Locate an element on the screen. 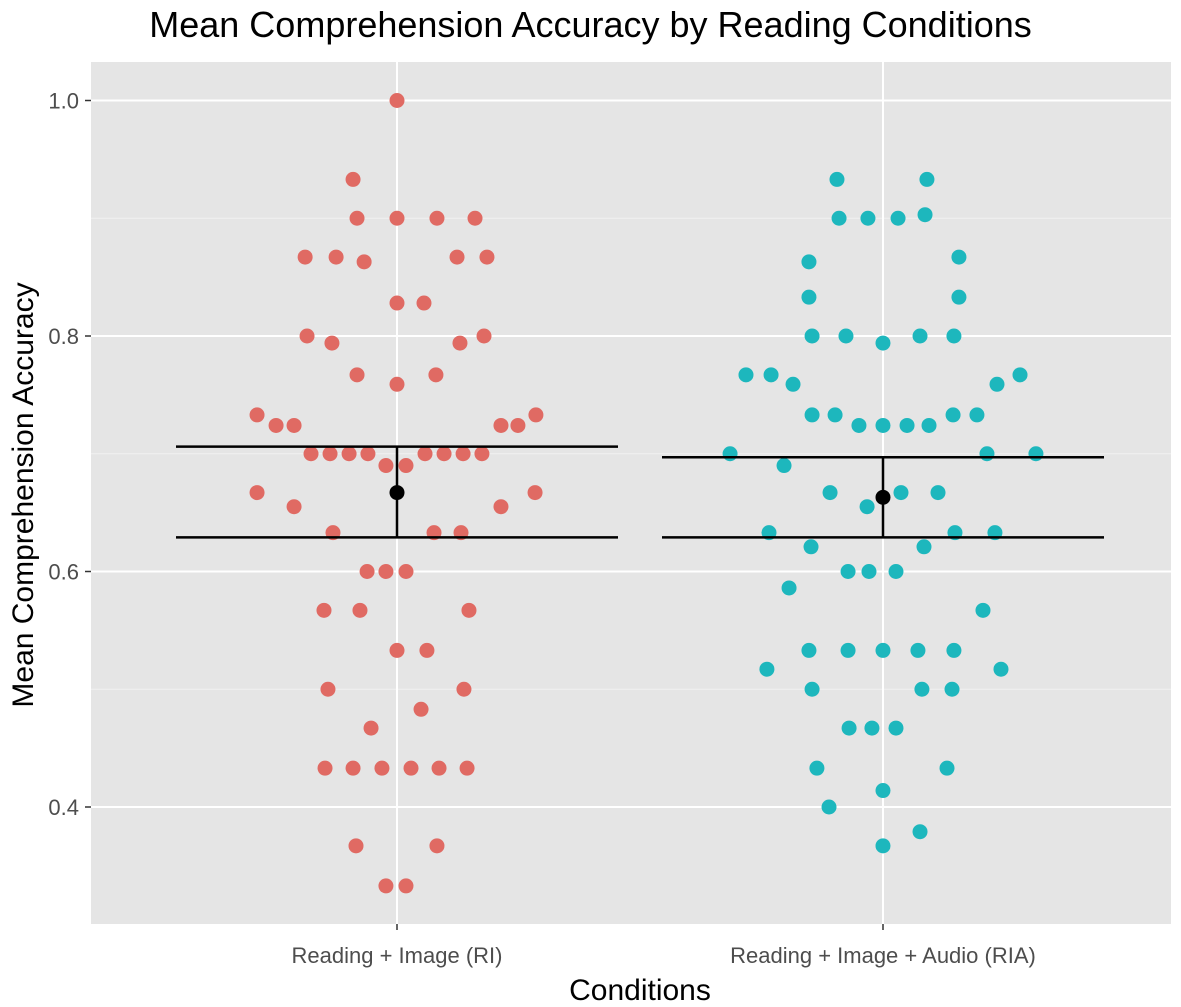 The width and height of the screenshot is (1181, 1007). x-axis-title: Conditions is located at coordinates (640, 990).